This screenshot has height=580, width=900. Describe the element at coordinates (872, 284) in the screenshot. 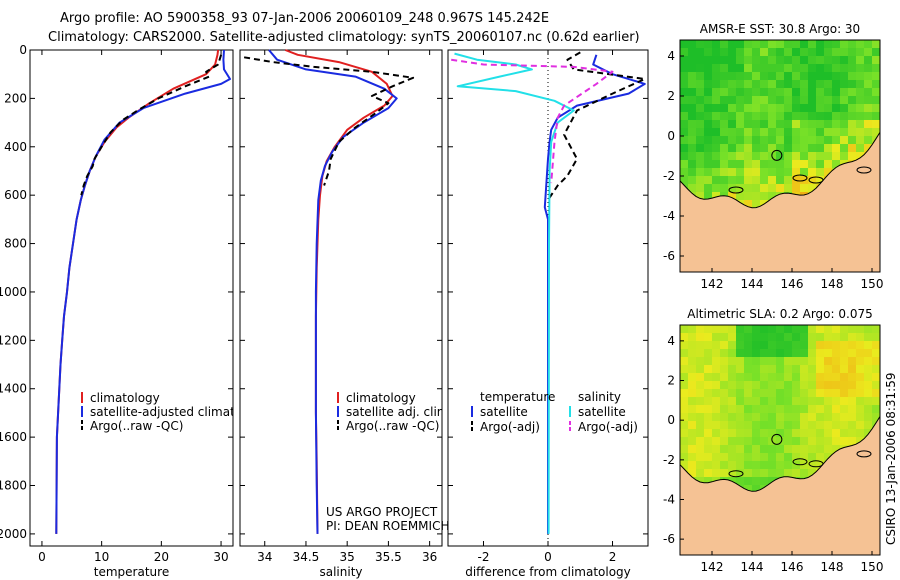

I see `map-x-tick-label: 150` at that location.